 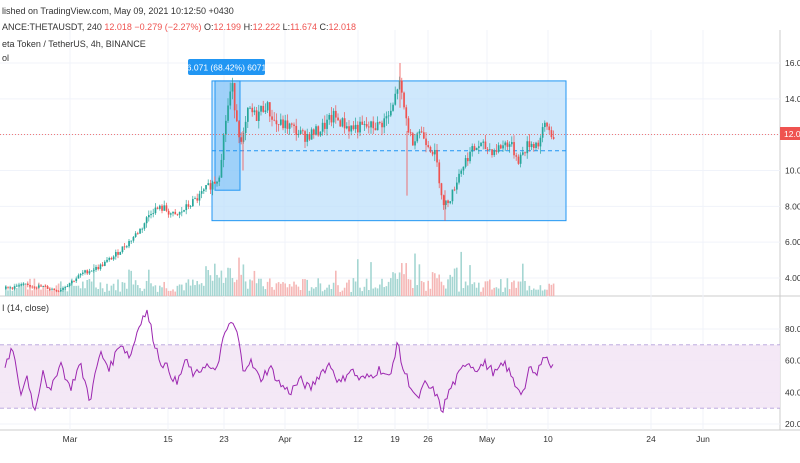 I want to click on high-value: 12.222, so click(x=267, y=27).